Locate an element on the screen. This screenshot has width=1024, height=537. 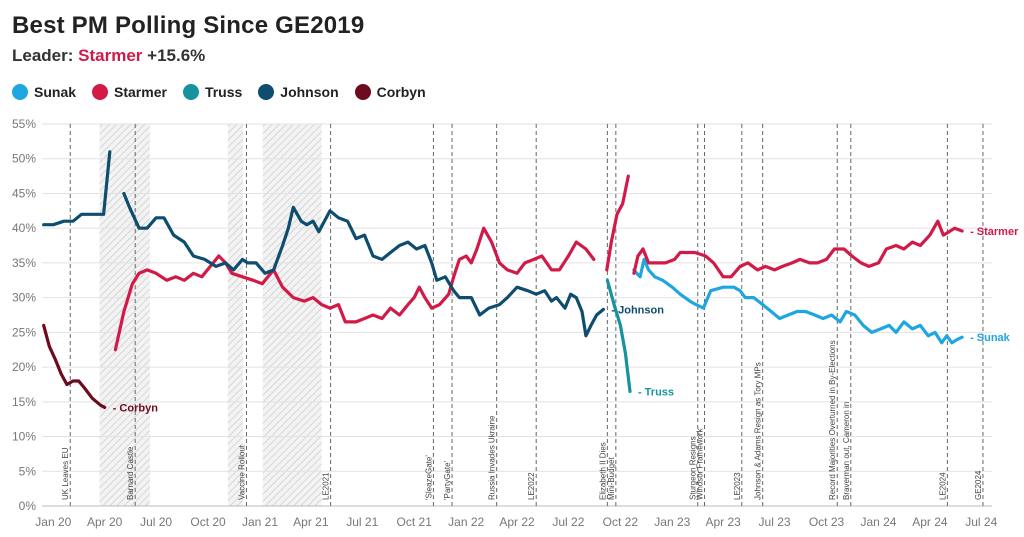
event-label: Elizabeth II Dies is located at coordinates (602, 471).